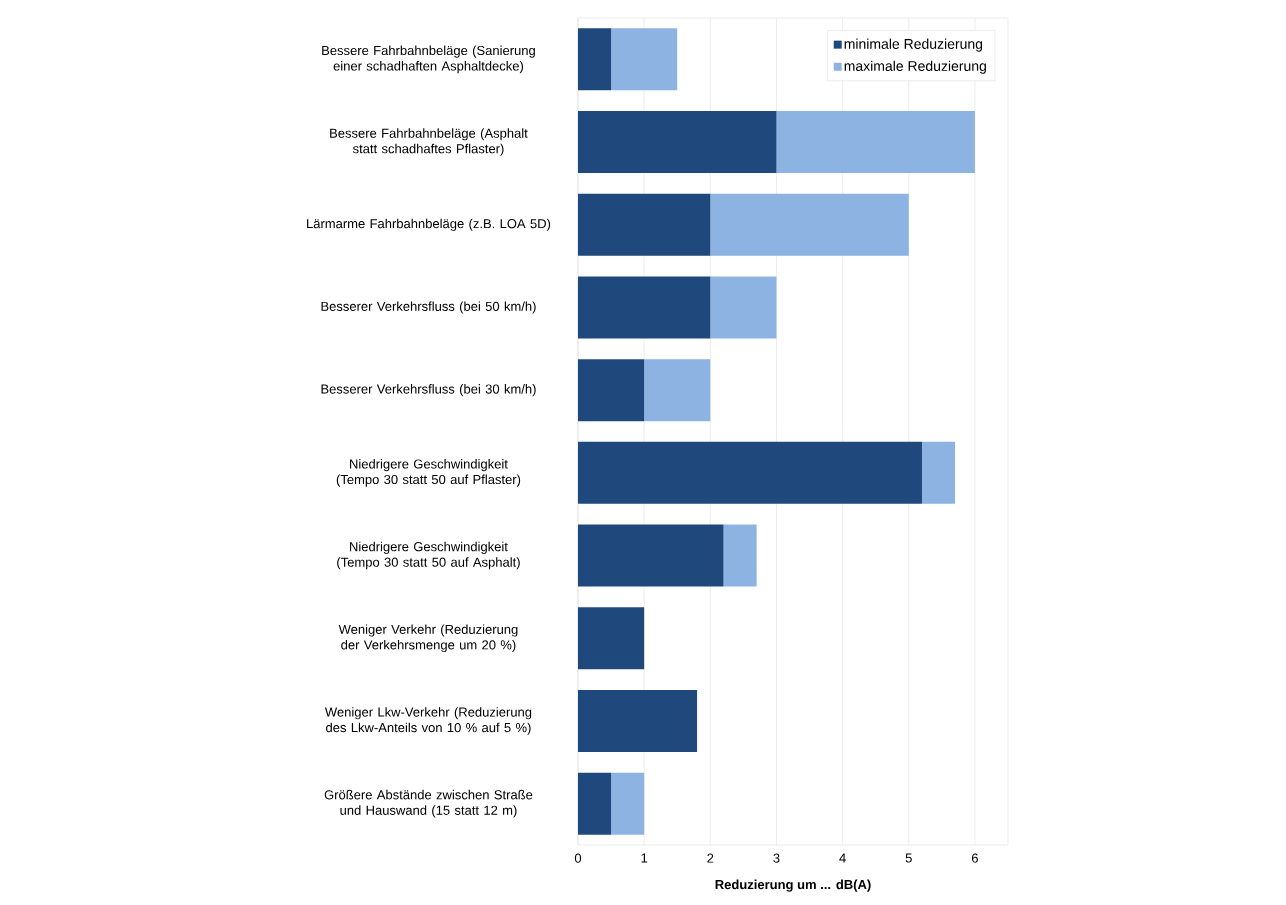 Image resolution: width=1286 pixels, height=905 pixels. Describe the element at coordinates (428, 473) in the screenshot. I see `y-tick-label: Niedrigere Geschwindigkeit (Tempo 30 statt 50 auf Pflaster)` at that location.